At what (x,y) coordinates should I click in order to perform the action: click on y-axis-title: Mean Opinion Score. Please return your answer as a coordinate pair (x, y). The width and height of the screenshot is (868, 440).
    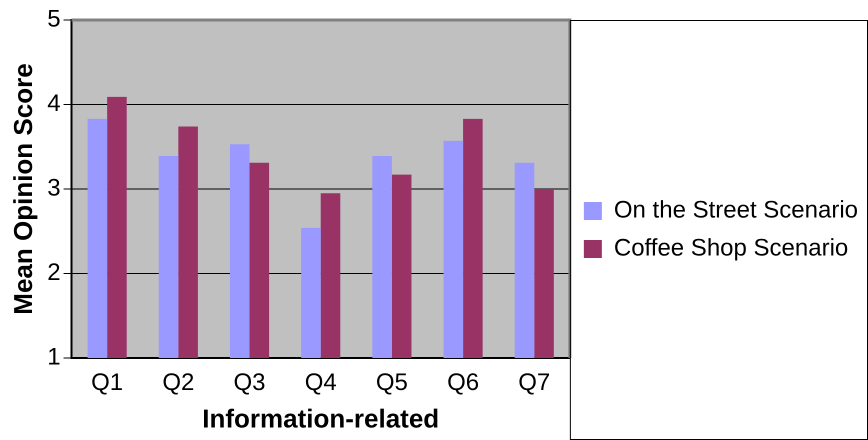
    Looking at the image, I should click on (23, 189).